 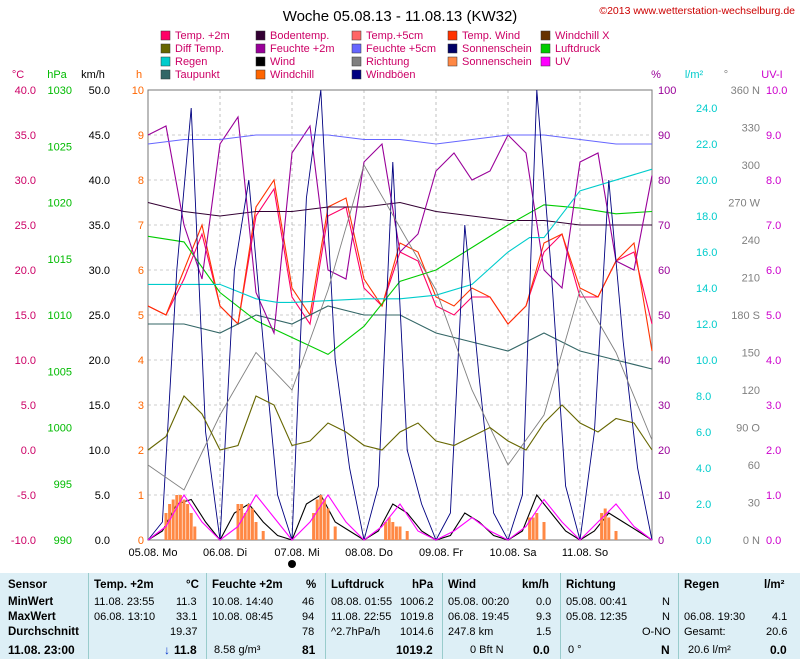 I want to click on current-temp-arrow: ↓, so click(x=167, y=650).